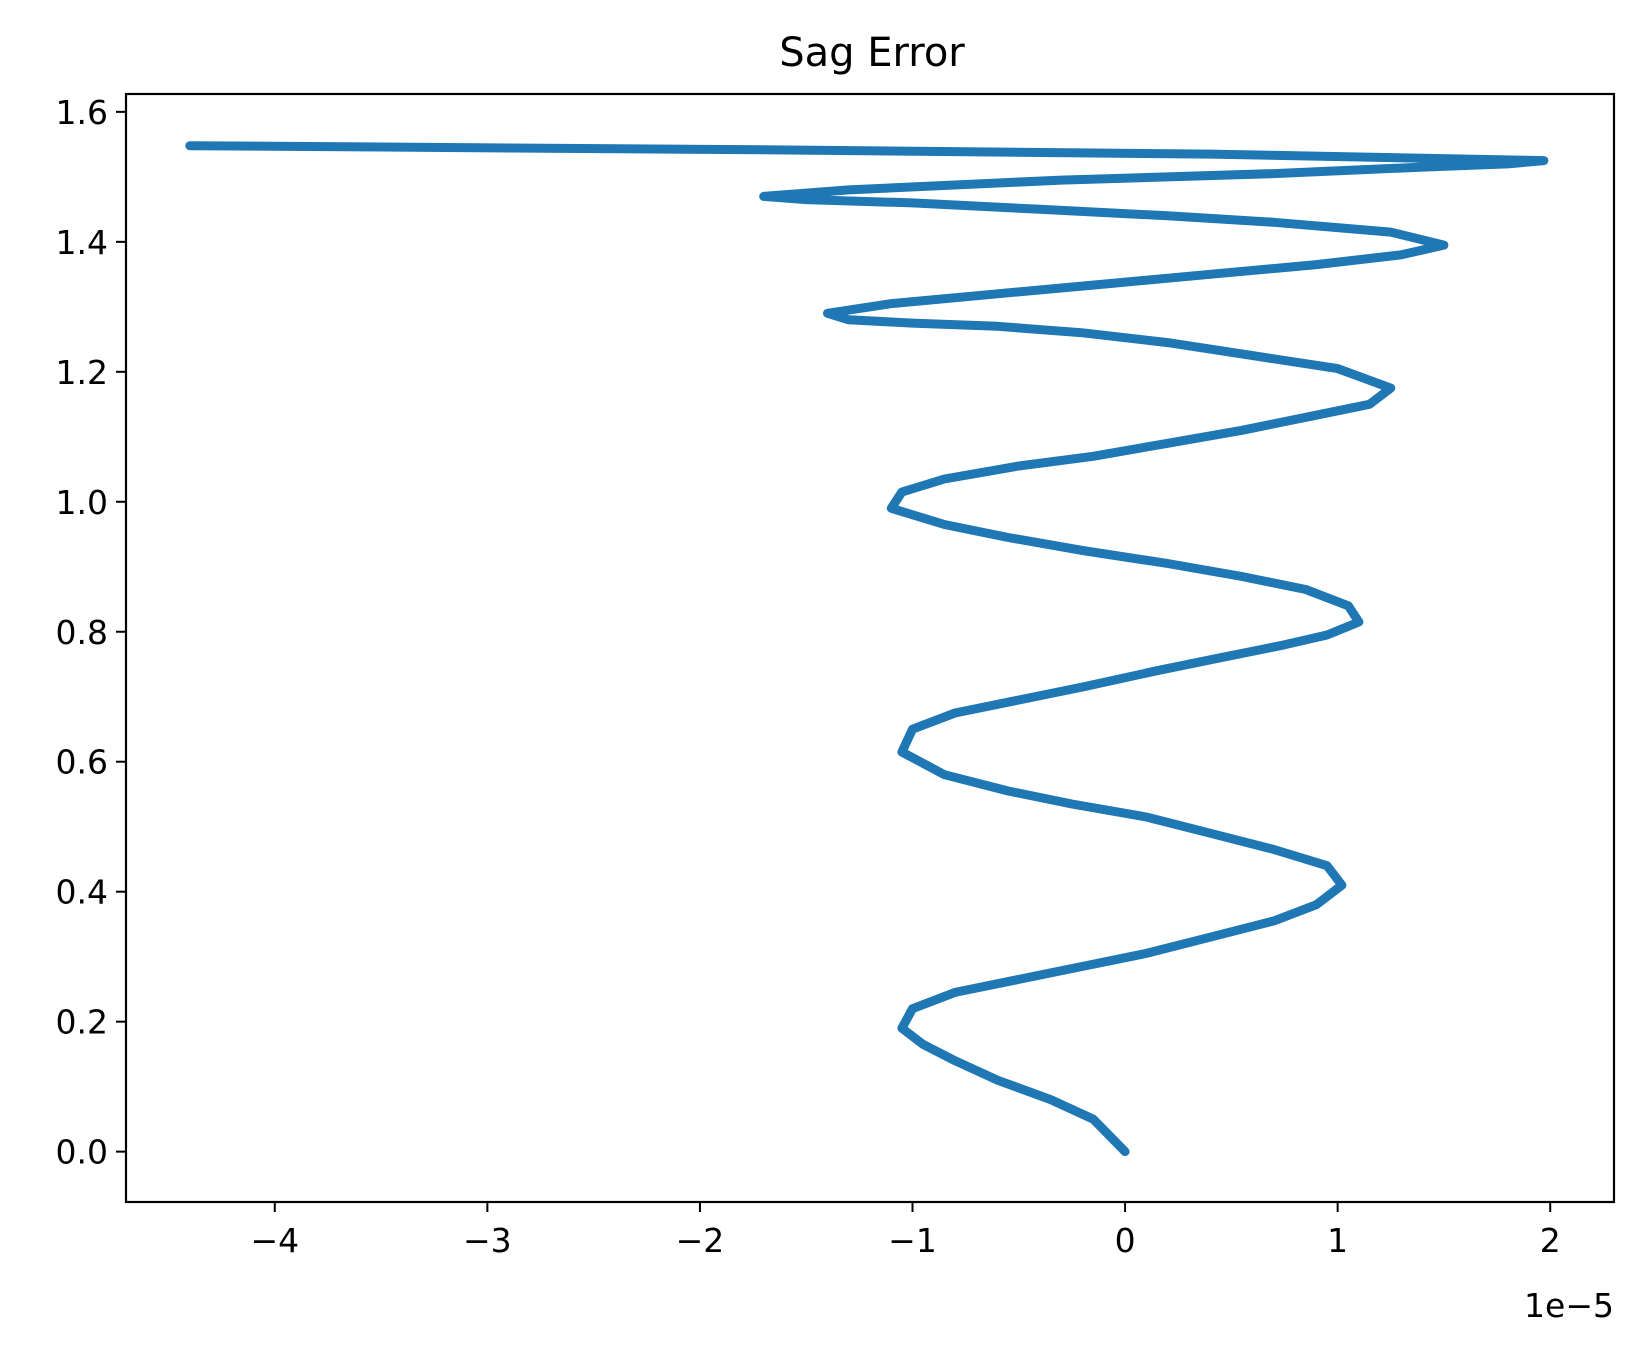 The image size is (1643, 1353). Describe the element at coordinates (82, 892) in the screenshot. I see `y-tick-label: 0.4` at that location.